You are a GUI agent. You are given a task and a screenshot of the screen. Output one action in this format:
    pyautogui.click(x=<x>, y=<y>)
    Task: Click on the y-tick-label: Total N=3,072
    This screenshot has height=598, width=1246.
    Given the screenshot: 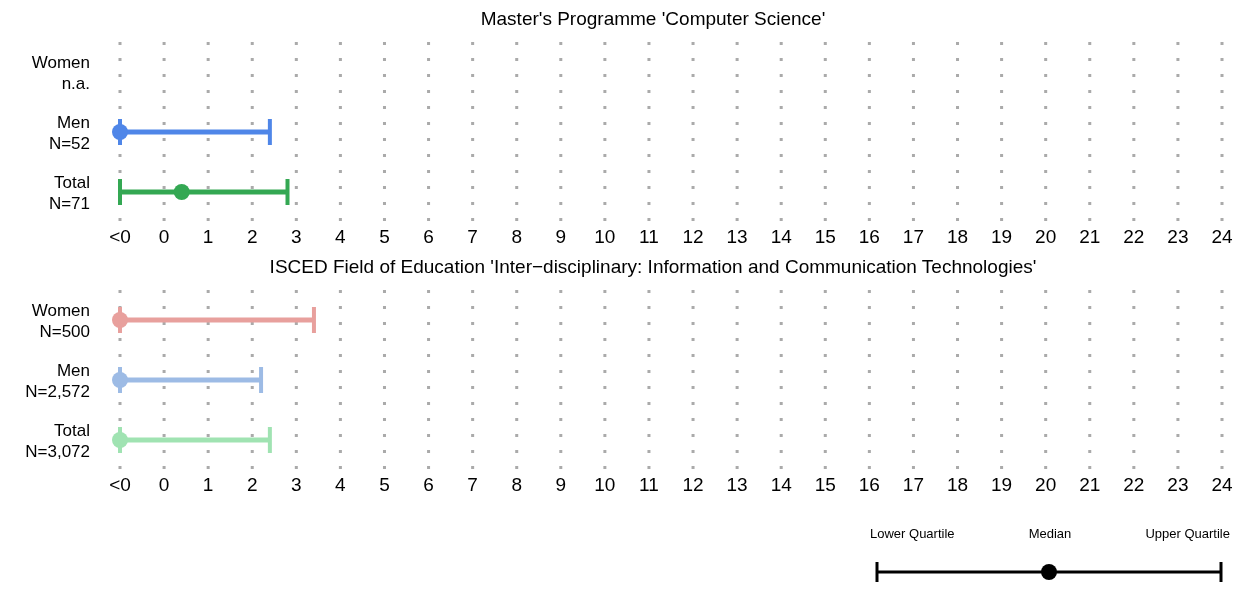 What is the action you would take?
    pyautogui.click(x=57, y=441)
    